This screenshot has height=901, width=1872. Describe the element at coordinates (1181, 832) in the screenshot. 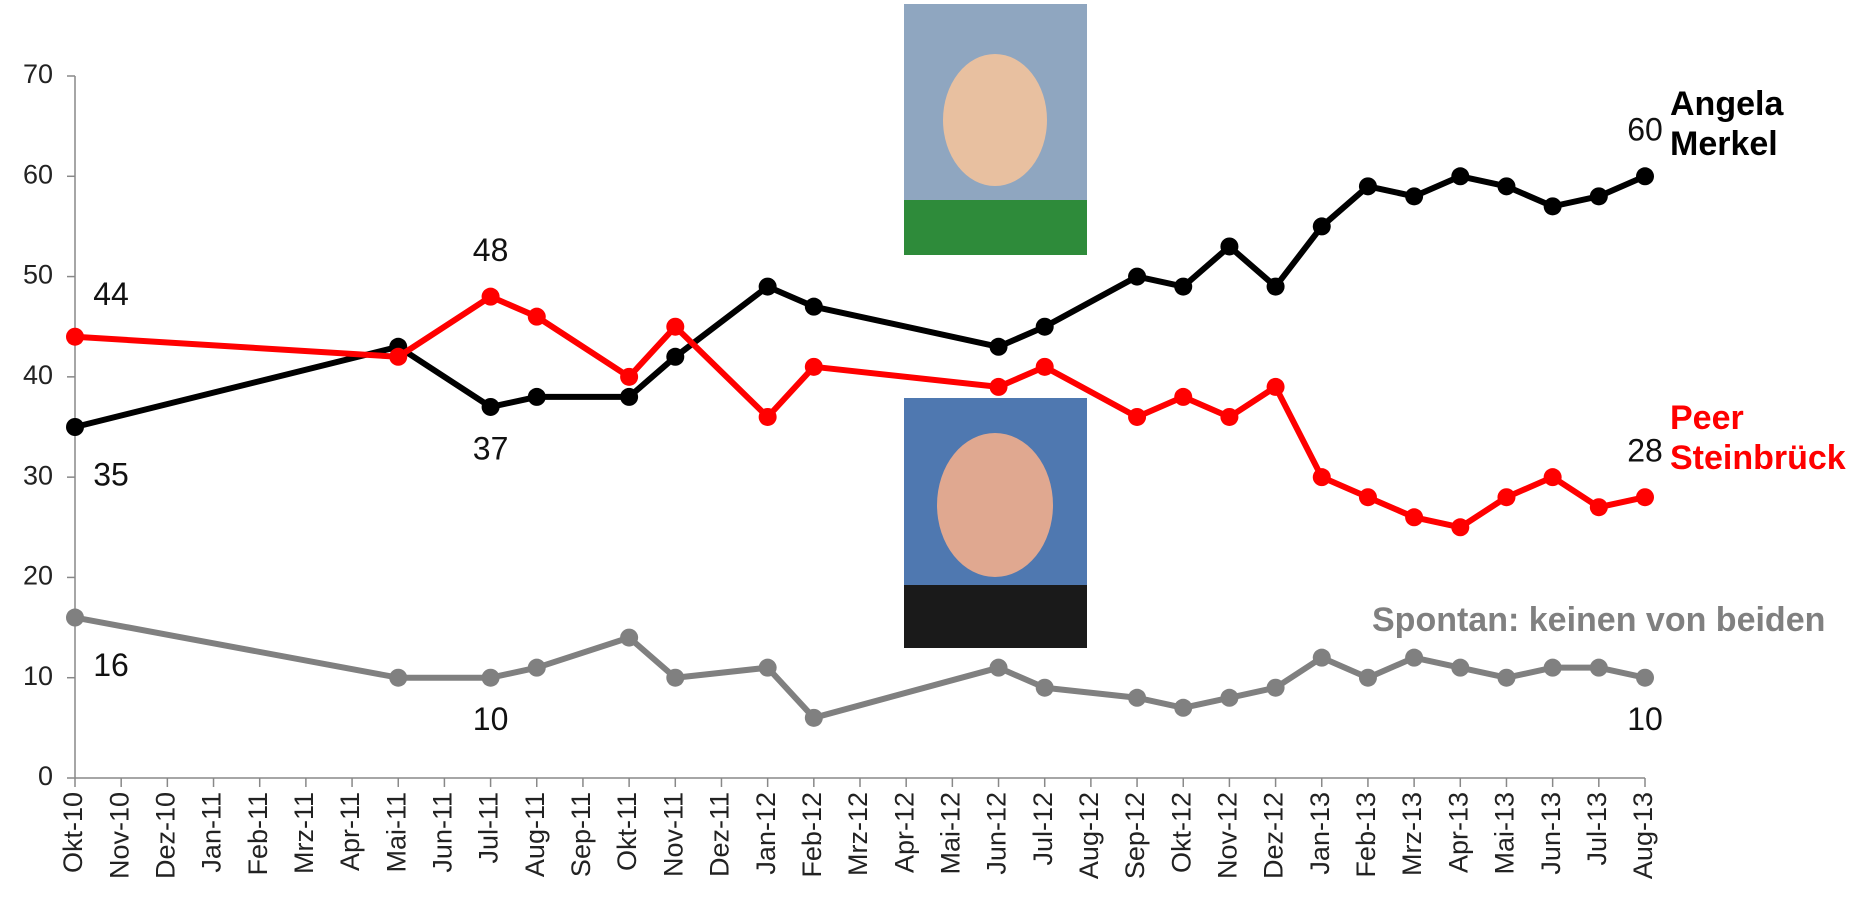

I see `x-tick-label: Okt-12` at that location.